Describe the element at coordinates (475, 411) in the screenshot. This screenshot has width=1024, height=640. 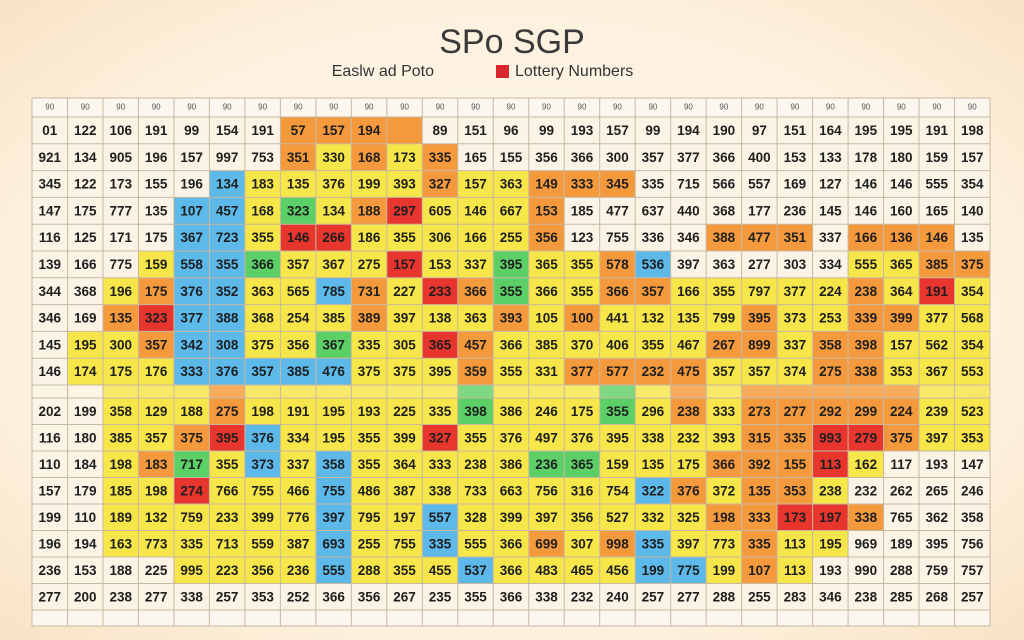
I see `cell-number: 398` at that location.